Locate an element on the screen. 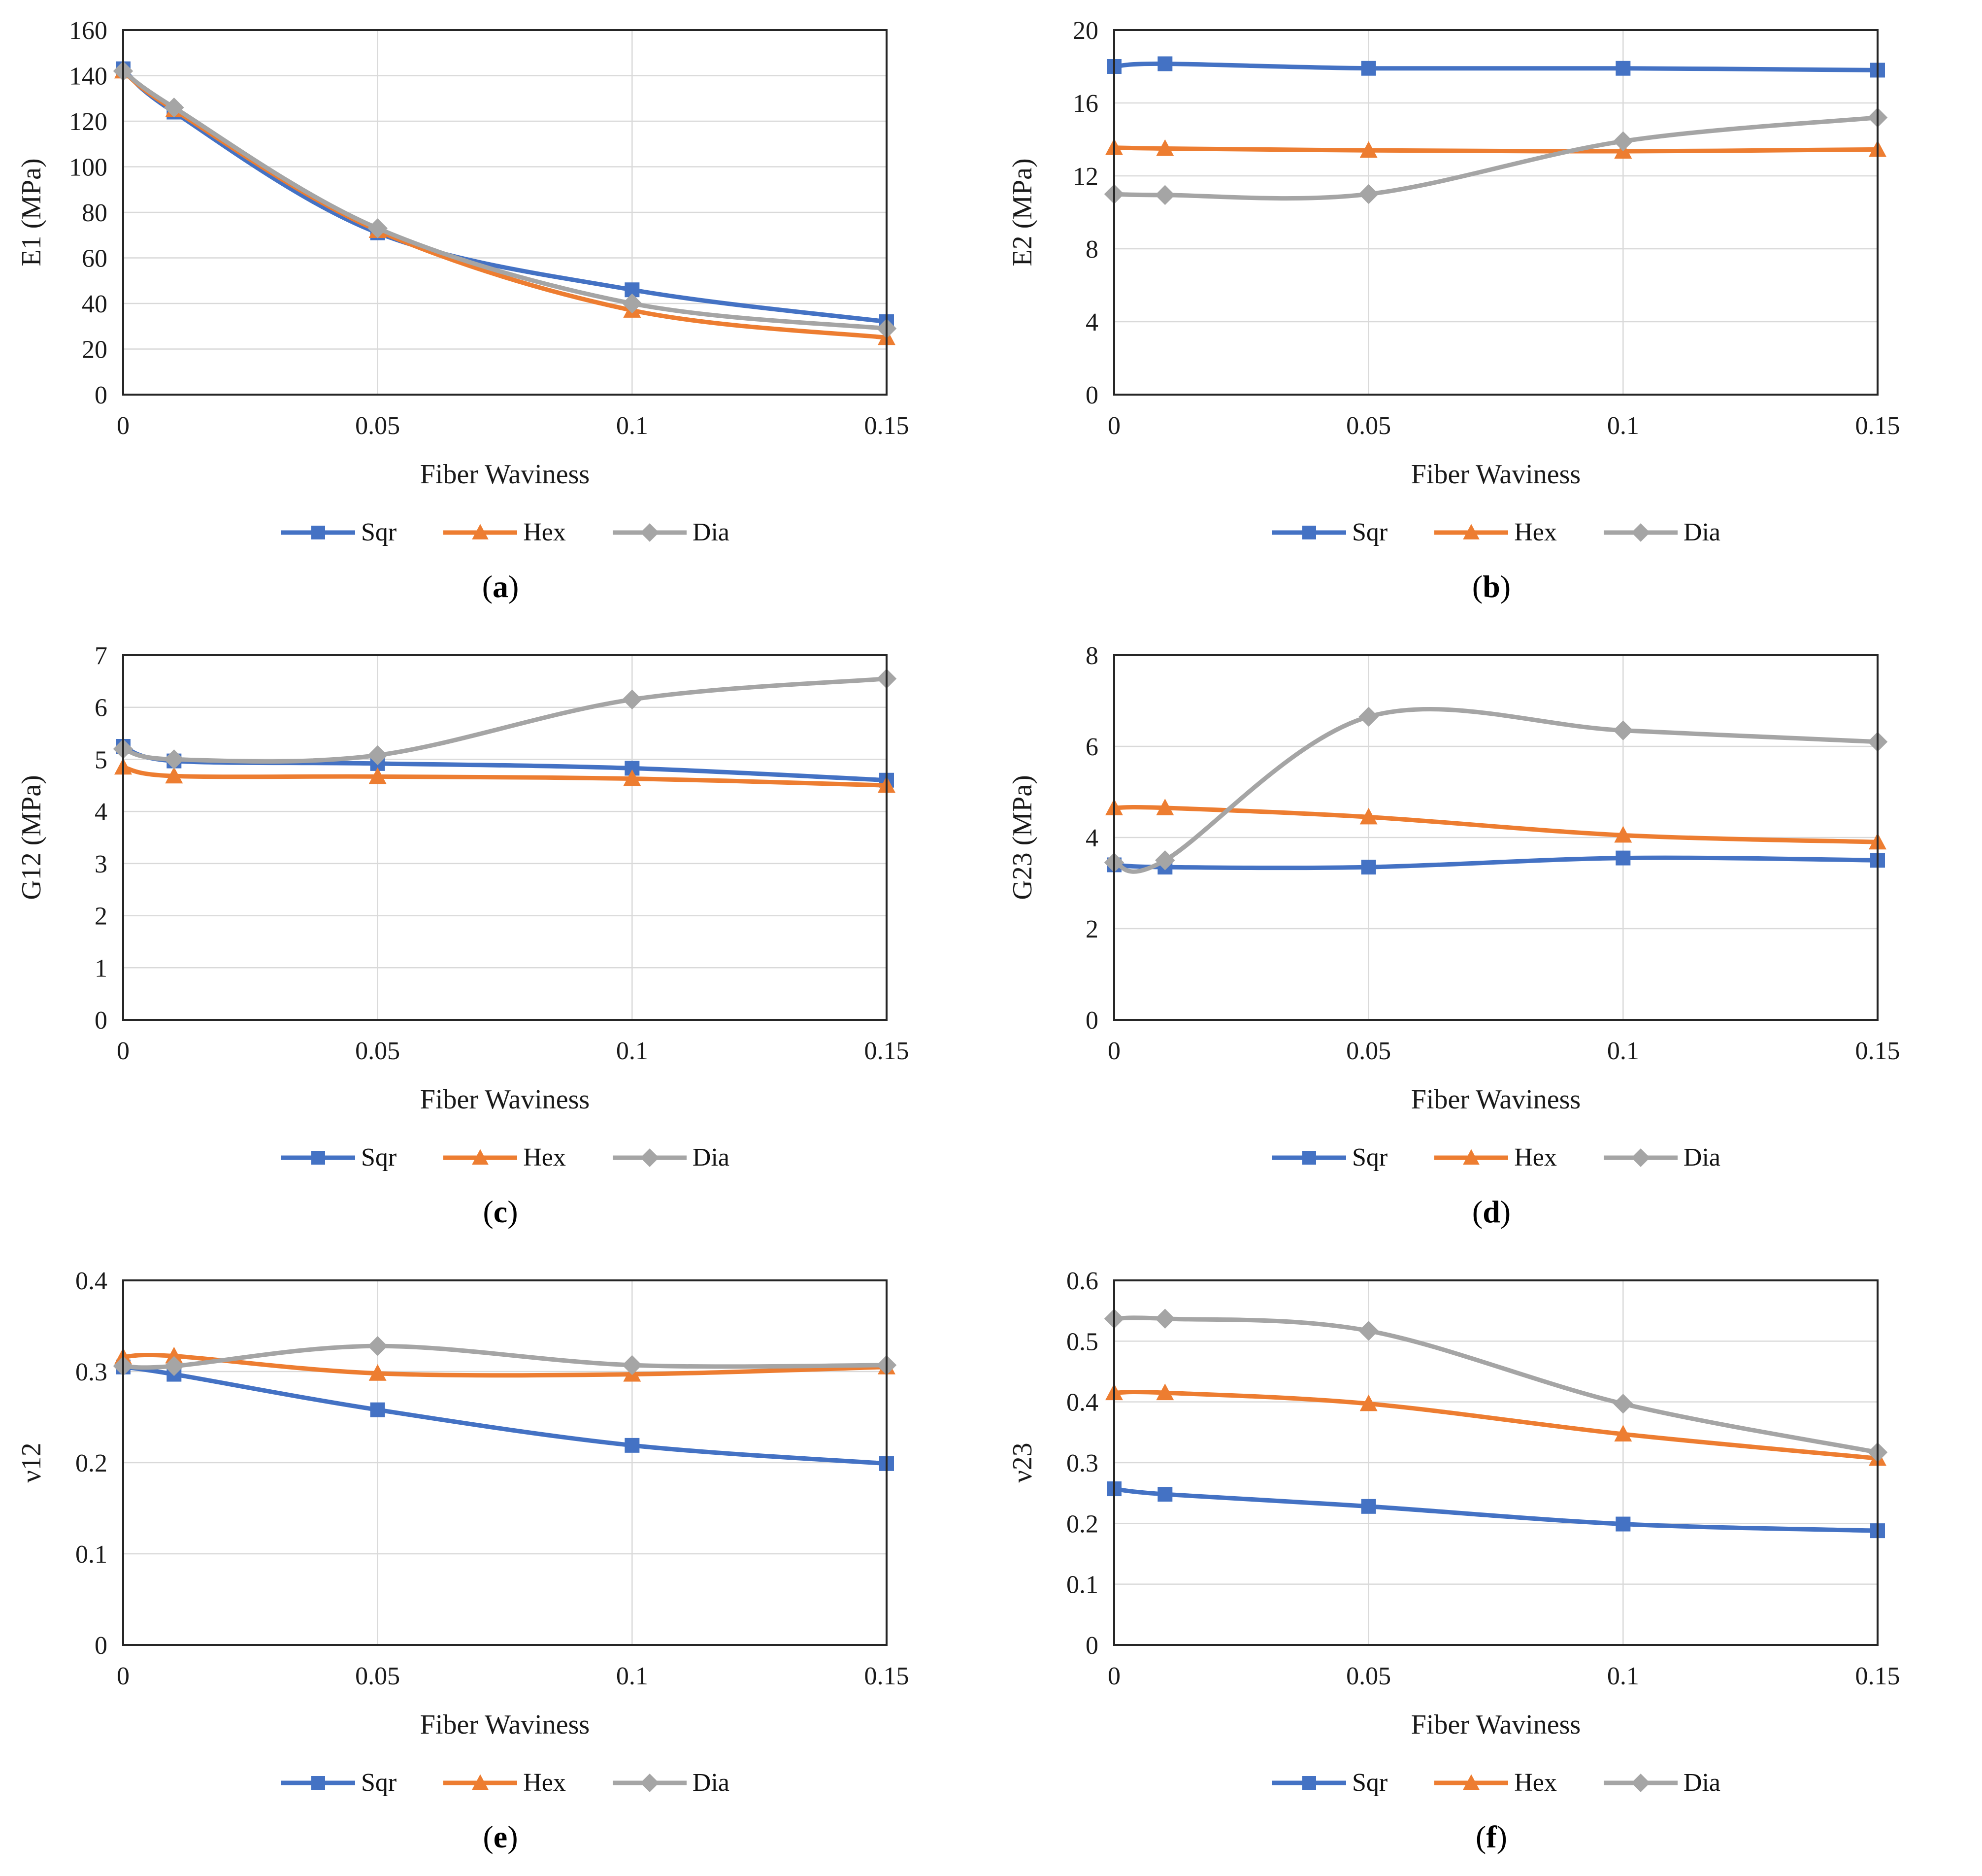 The width and height of the screenshot is (1982, 1876). y-tick-label: 6 is located at coordinates (1092, 747).